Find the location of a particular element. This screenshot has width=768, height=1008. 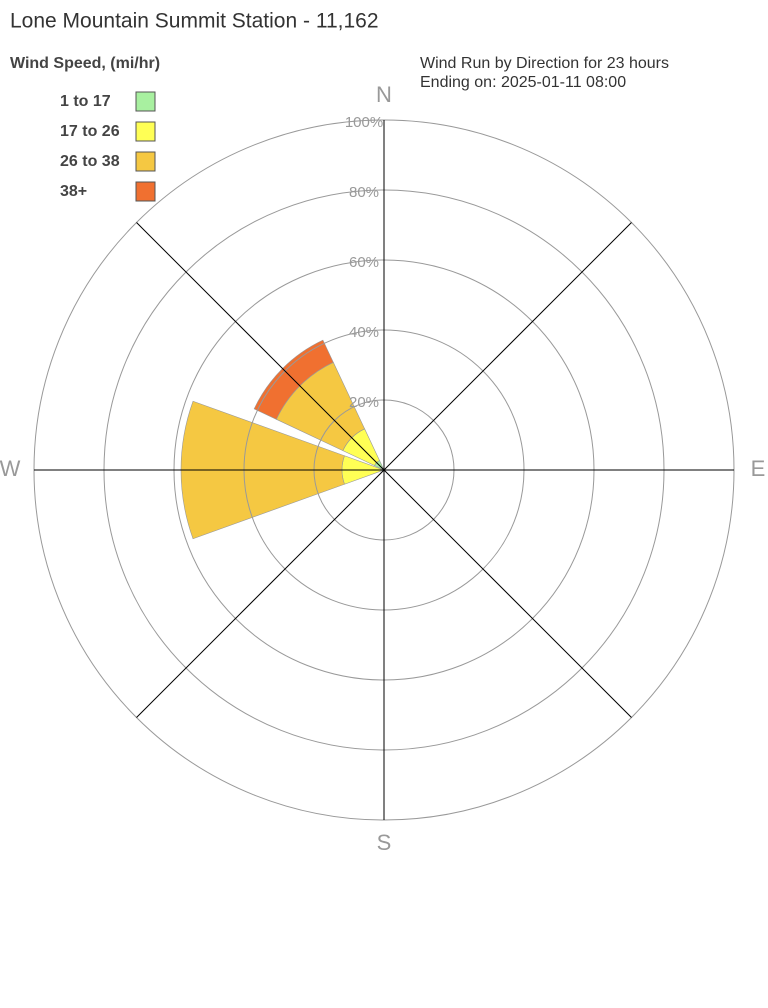

chart-title: Lone Mountain Summit Station - 11,162 is located at coordinates (194, 21).